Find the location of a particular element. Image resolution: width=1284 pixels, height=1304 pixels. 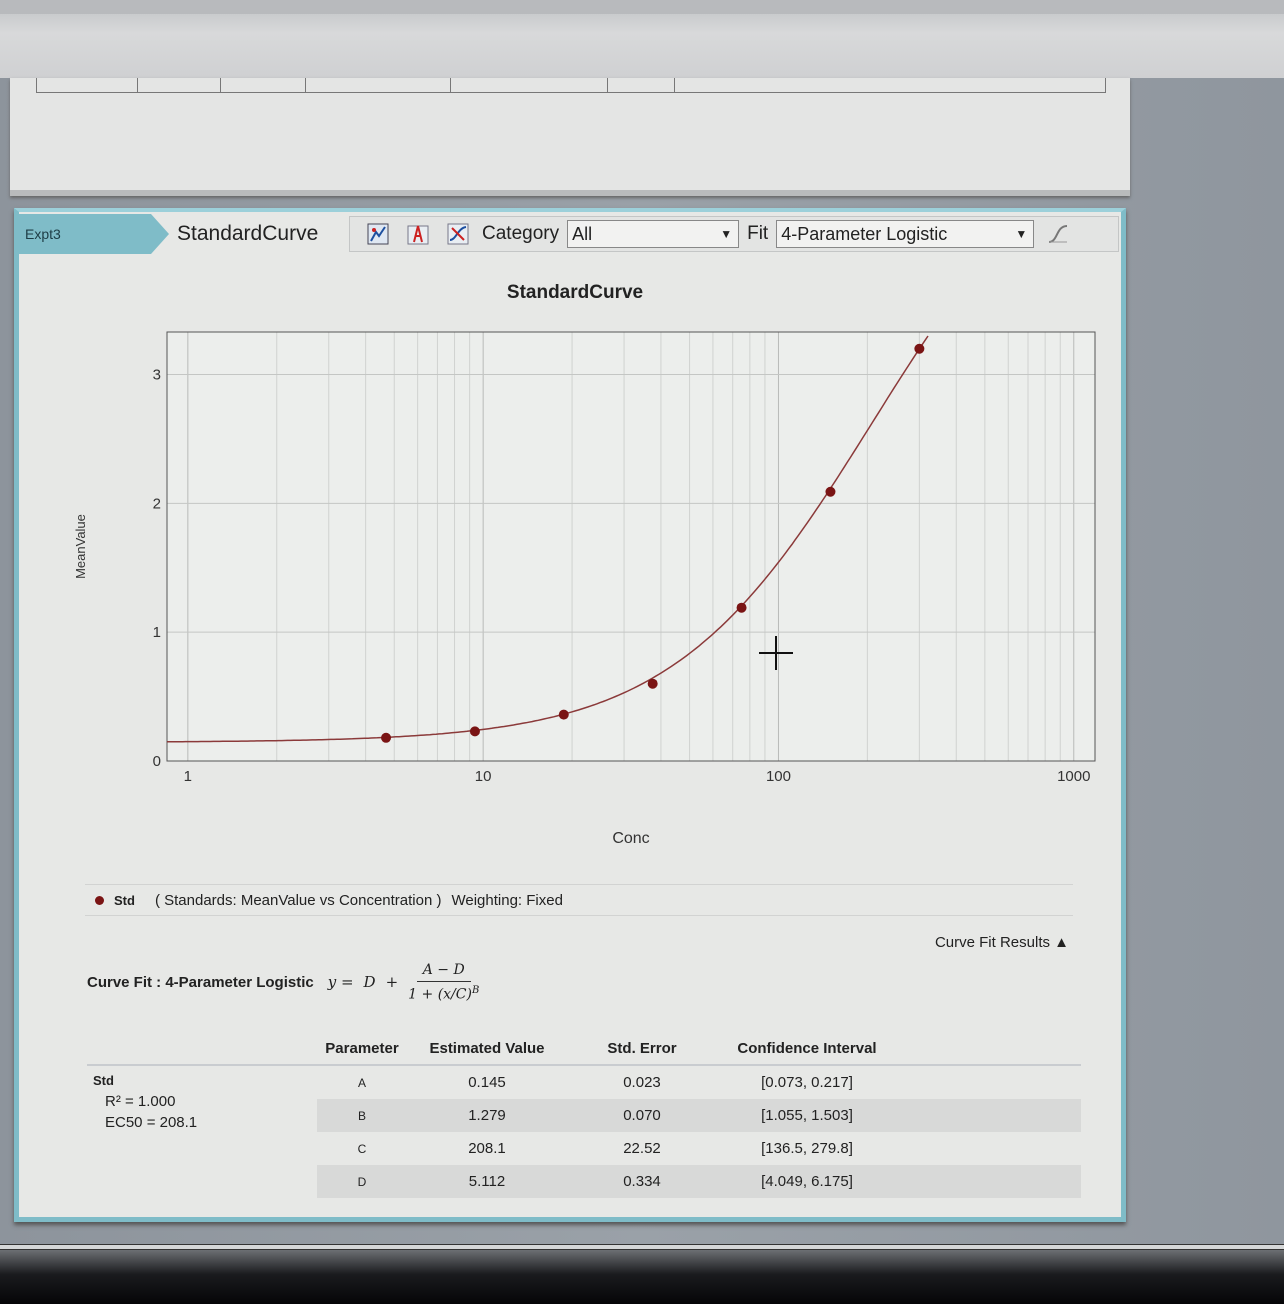

error-cell: 0.070 is located at coordinates (642, 1115).